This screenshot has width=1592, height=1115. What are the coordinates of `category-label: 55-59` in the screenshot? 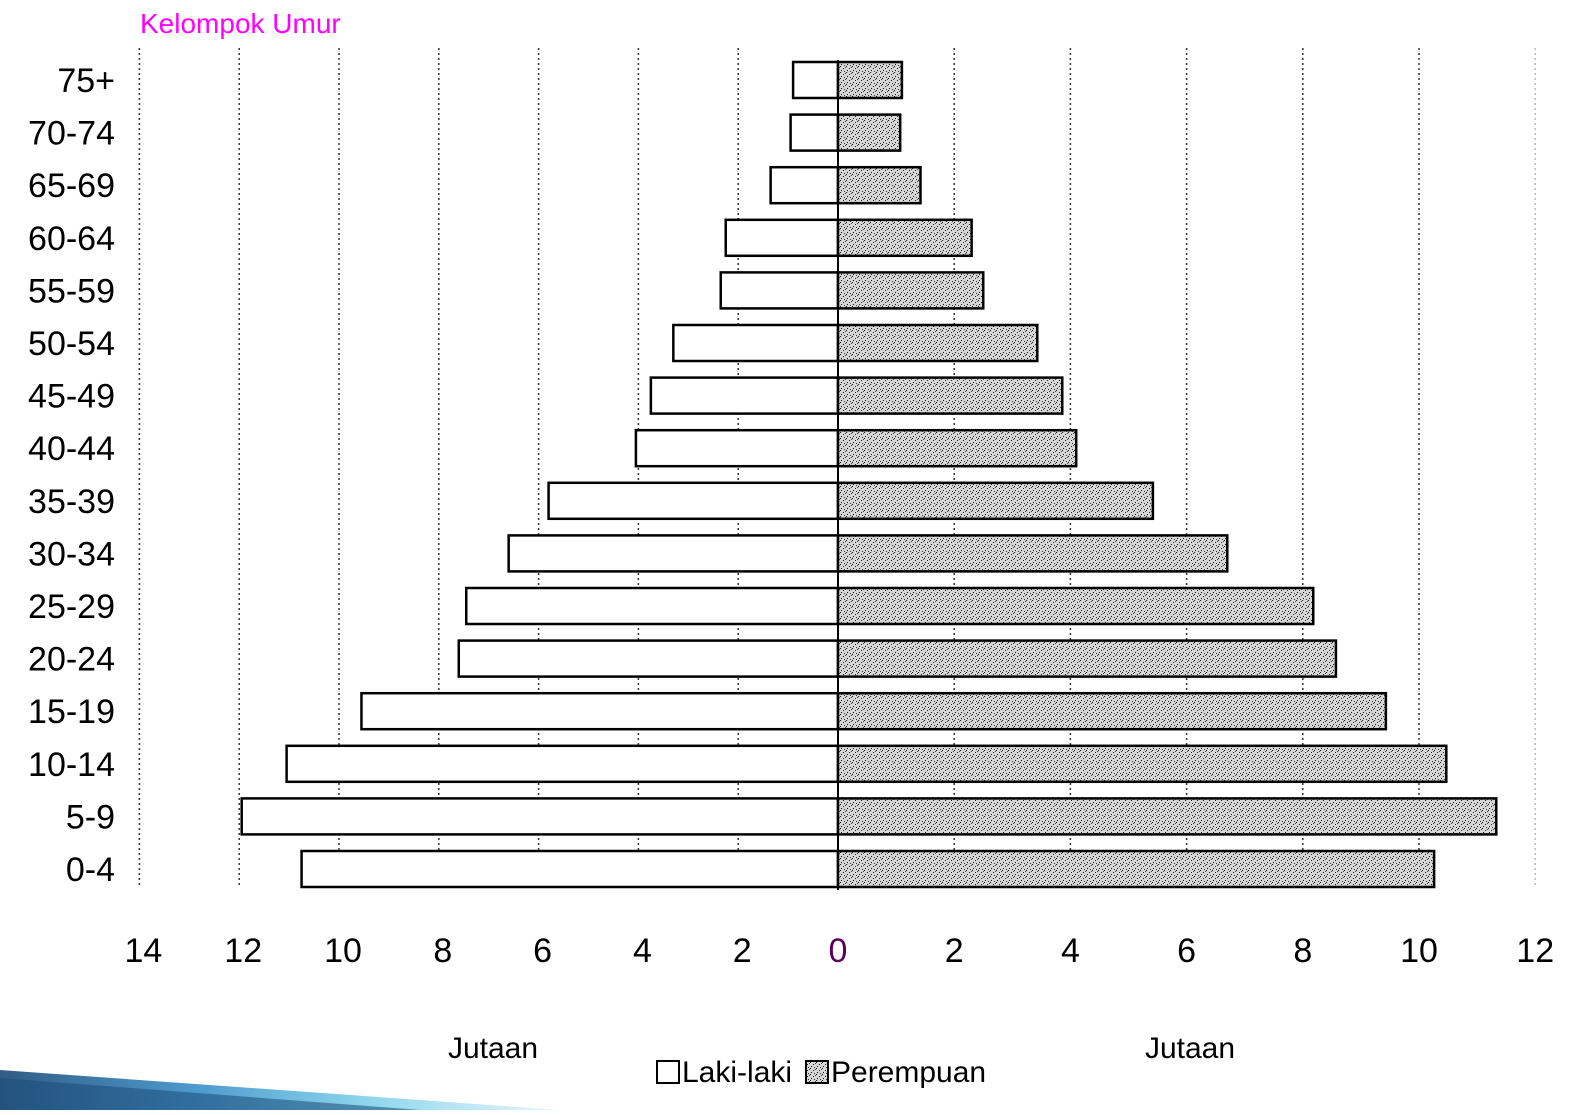 It's located at (71, 291).